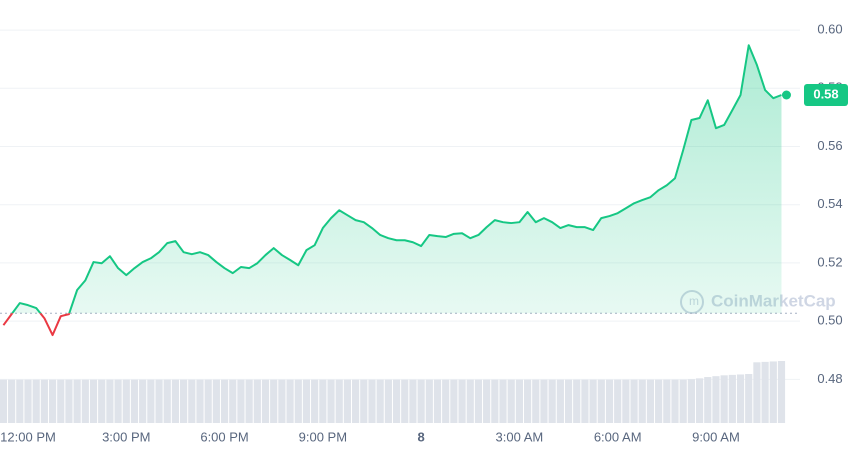  I want to click on price-badge, so click(826, 95).